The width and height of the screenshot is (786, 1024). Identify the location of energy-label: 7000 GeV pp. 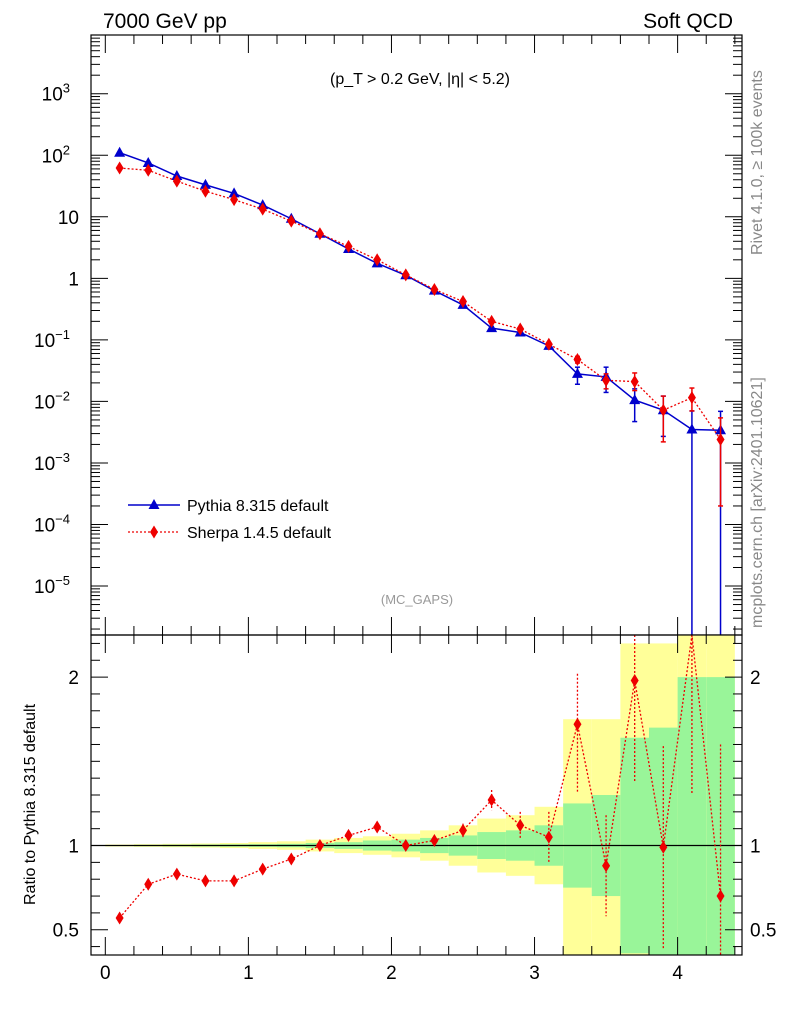
(165, 21).